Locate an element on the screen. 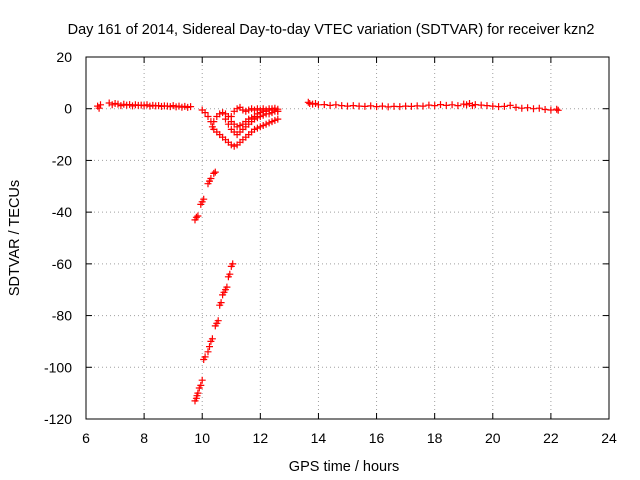 The image size is (640, 480). y-tick-label: 0 is located at coordinates (68, 109).